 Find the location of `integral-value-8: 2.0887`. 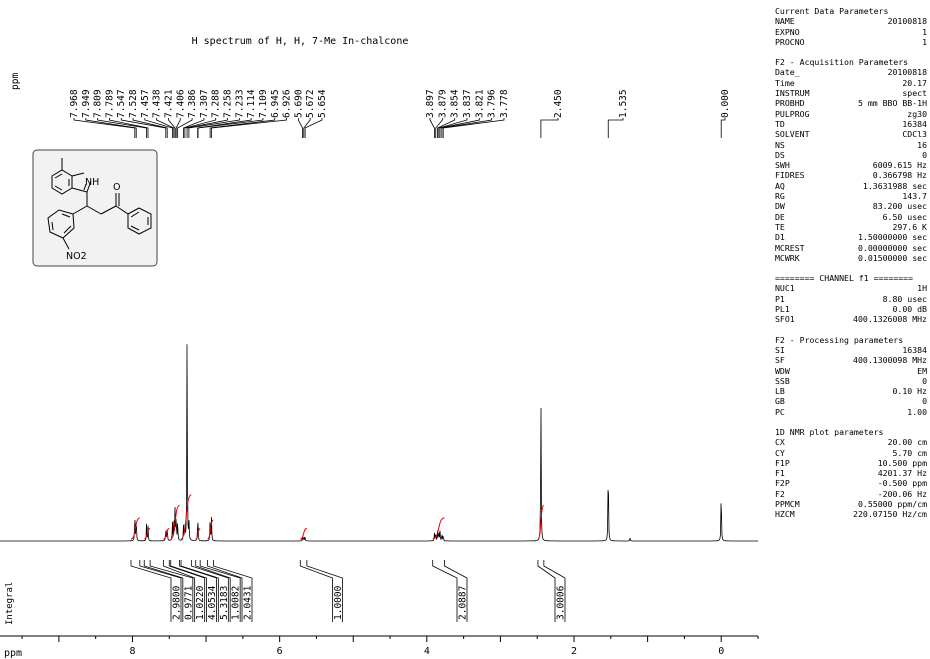

integral-value-8: 2.0887 is located at coordinates (463, 603).